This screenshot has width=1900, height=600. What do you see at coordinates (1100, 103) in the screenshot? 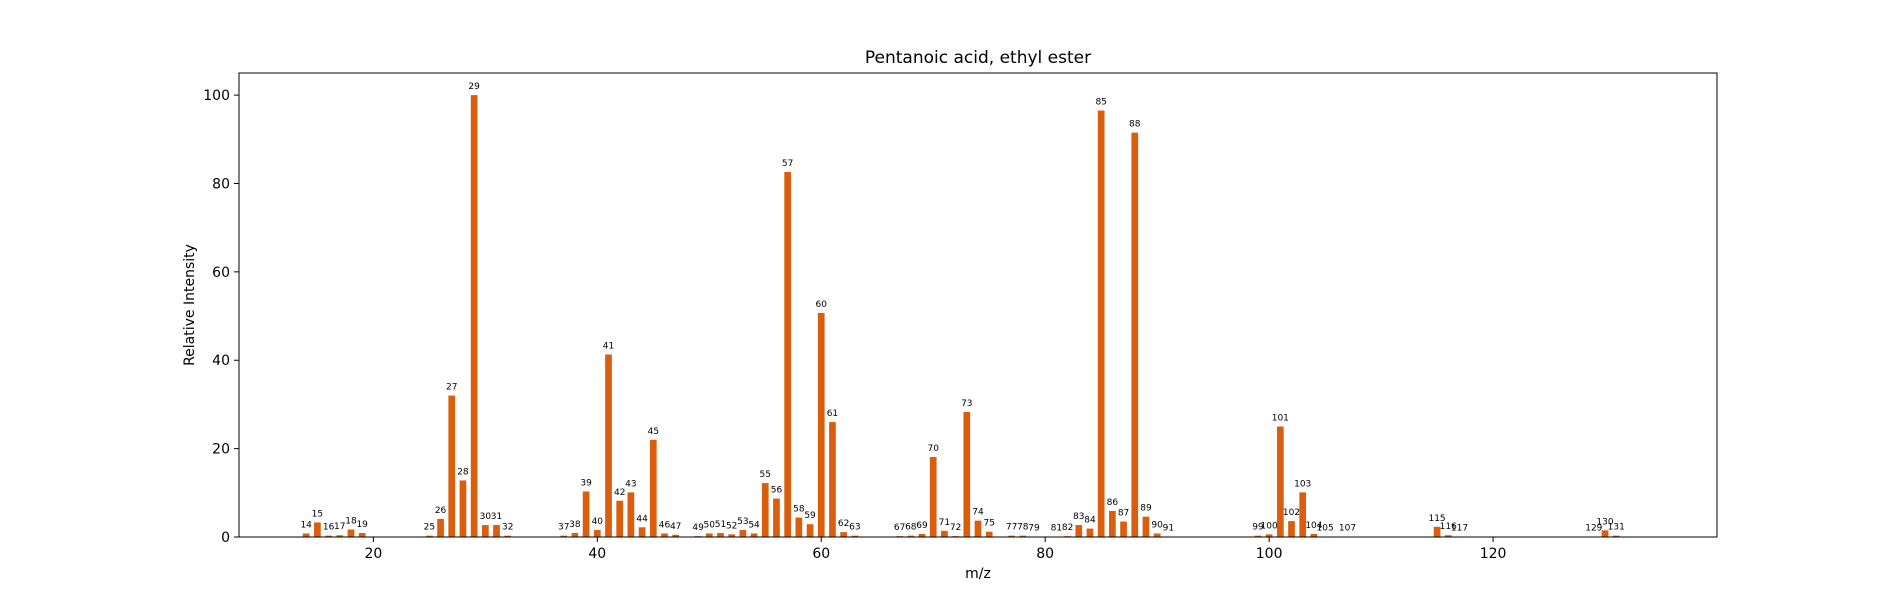
I see `bar-label-mz-85: 85` at bounding box center [1100, 103].